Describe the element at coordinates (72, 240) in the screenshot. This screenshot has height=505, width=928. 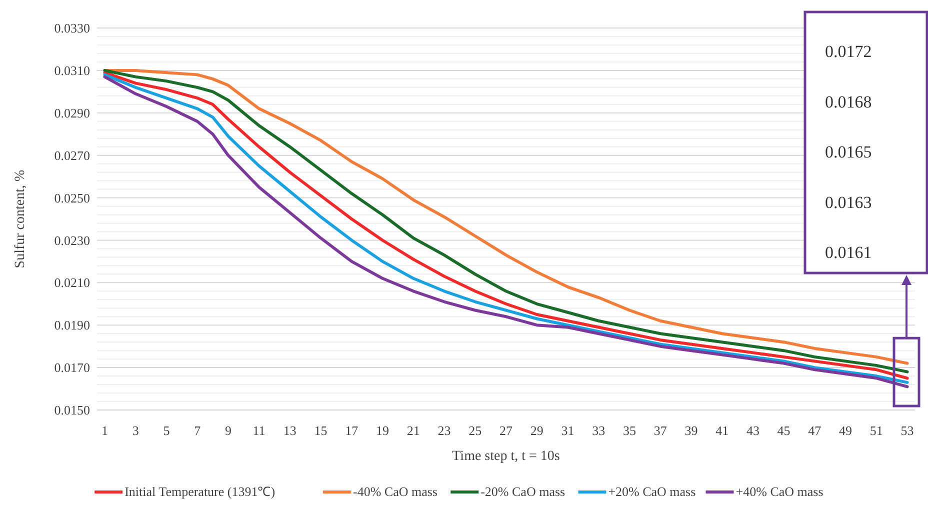
I see `y-tick-label: 0.0230` at that location.